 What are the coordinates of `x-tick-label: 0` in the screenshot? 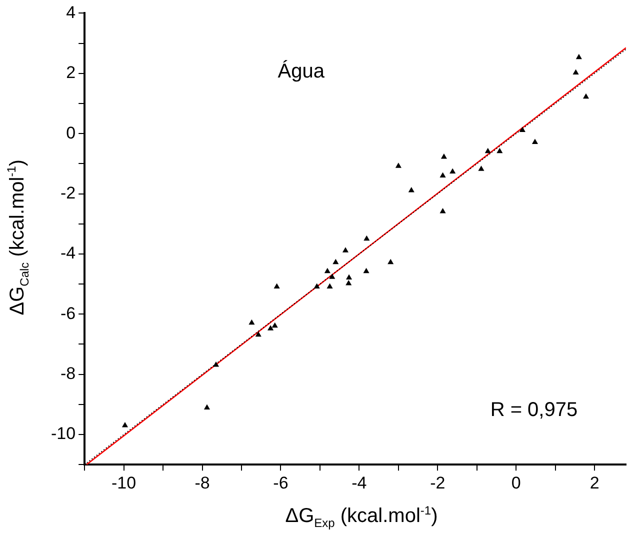 It's located at (516, 482).